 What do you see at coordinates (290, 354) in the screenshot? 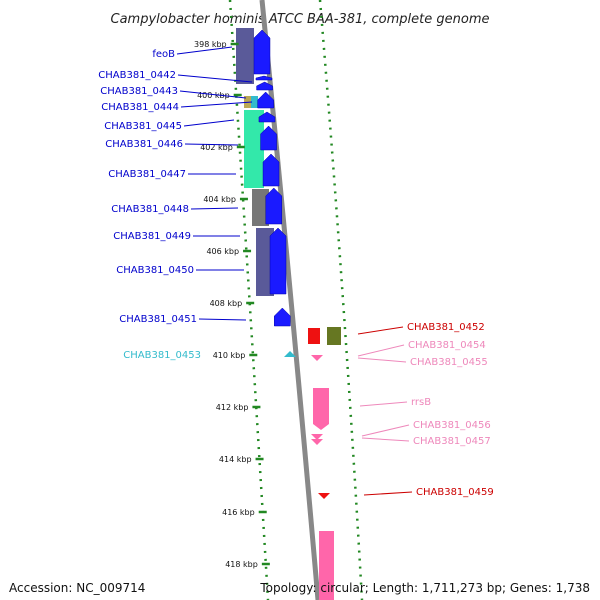
I see `trna-marker` at bounding box center [290, 354].